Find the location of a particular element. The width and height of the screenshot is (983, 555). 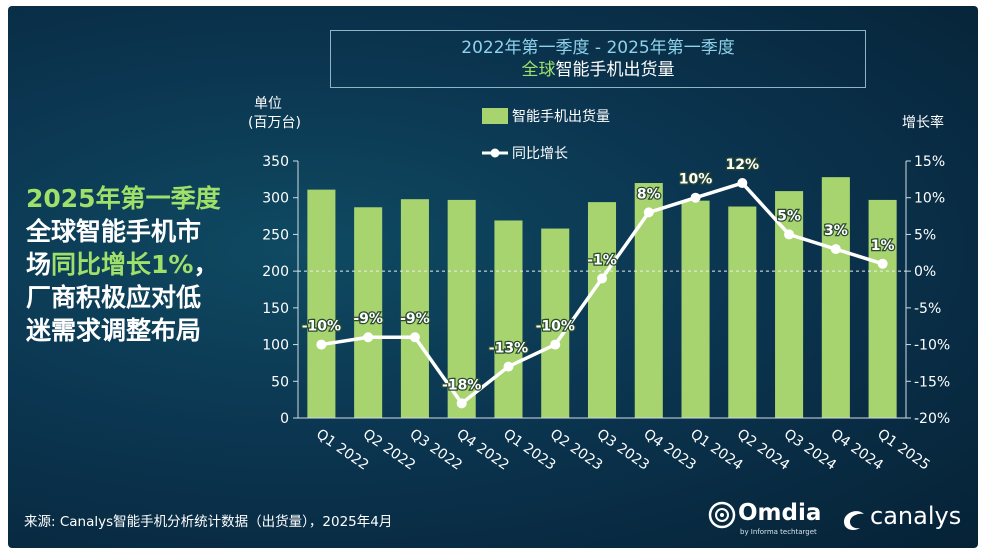

chart-title-rest: 智能手机出货量 is located at coordinates (615, 70).